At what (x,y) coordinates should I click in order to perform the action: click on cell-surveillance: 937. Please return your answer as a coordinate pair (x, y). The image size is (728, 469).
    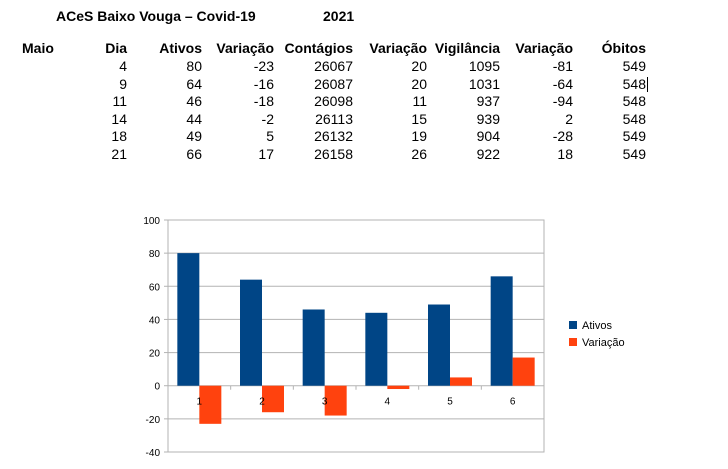
    Looking at the image, I should click on (488, 101).